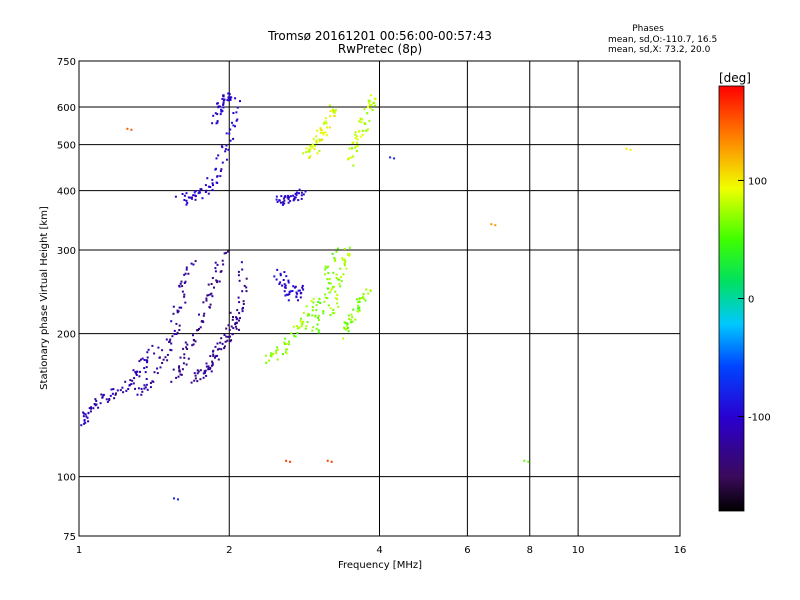 The height and width of the screenshot is (600, 800). What do you see at coordinates (229, 550) in the screenshot?
I see `x-tick-label: 2` at bounding box center [229, 550].